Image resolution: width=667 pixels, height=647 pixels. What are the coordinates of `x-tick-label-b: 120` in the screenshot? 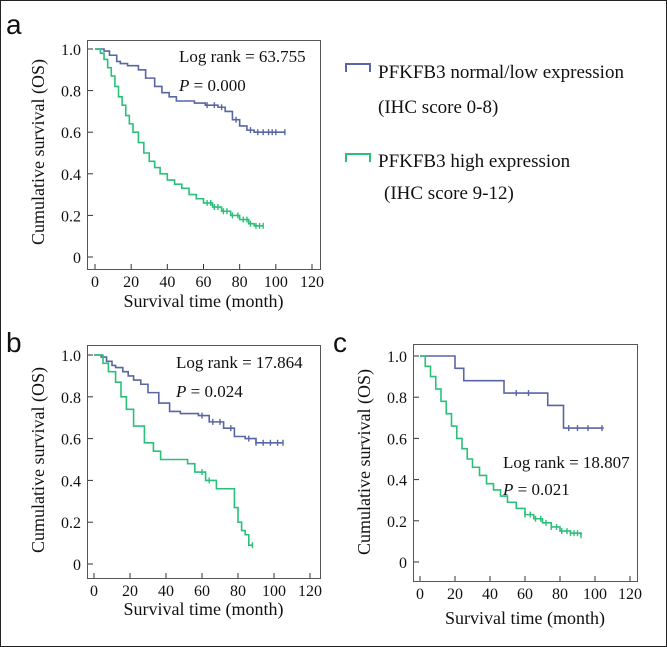 It's located at (310, 591).